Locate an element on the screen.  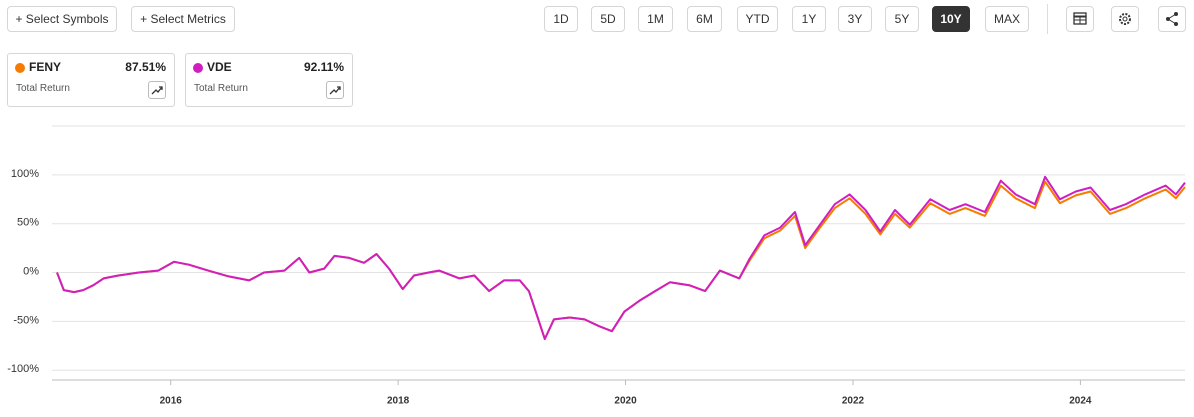
table-button is located at coordinates (1080, 19).